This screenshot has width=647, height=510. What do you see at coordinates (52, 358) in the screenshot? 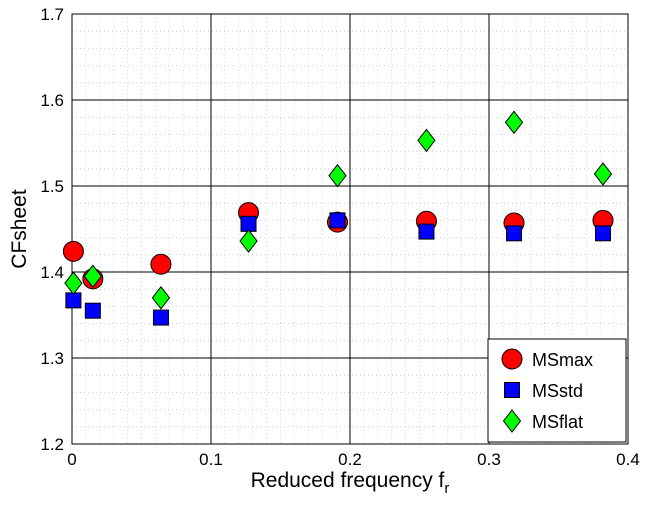
I see `y-tick-label: 1.3` at bounding box center [52, 358].